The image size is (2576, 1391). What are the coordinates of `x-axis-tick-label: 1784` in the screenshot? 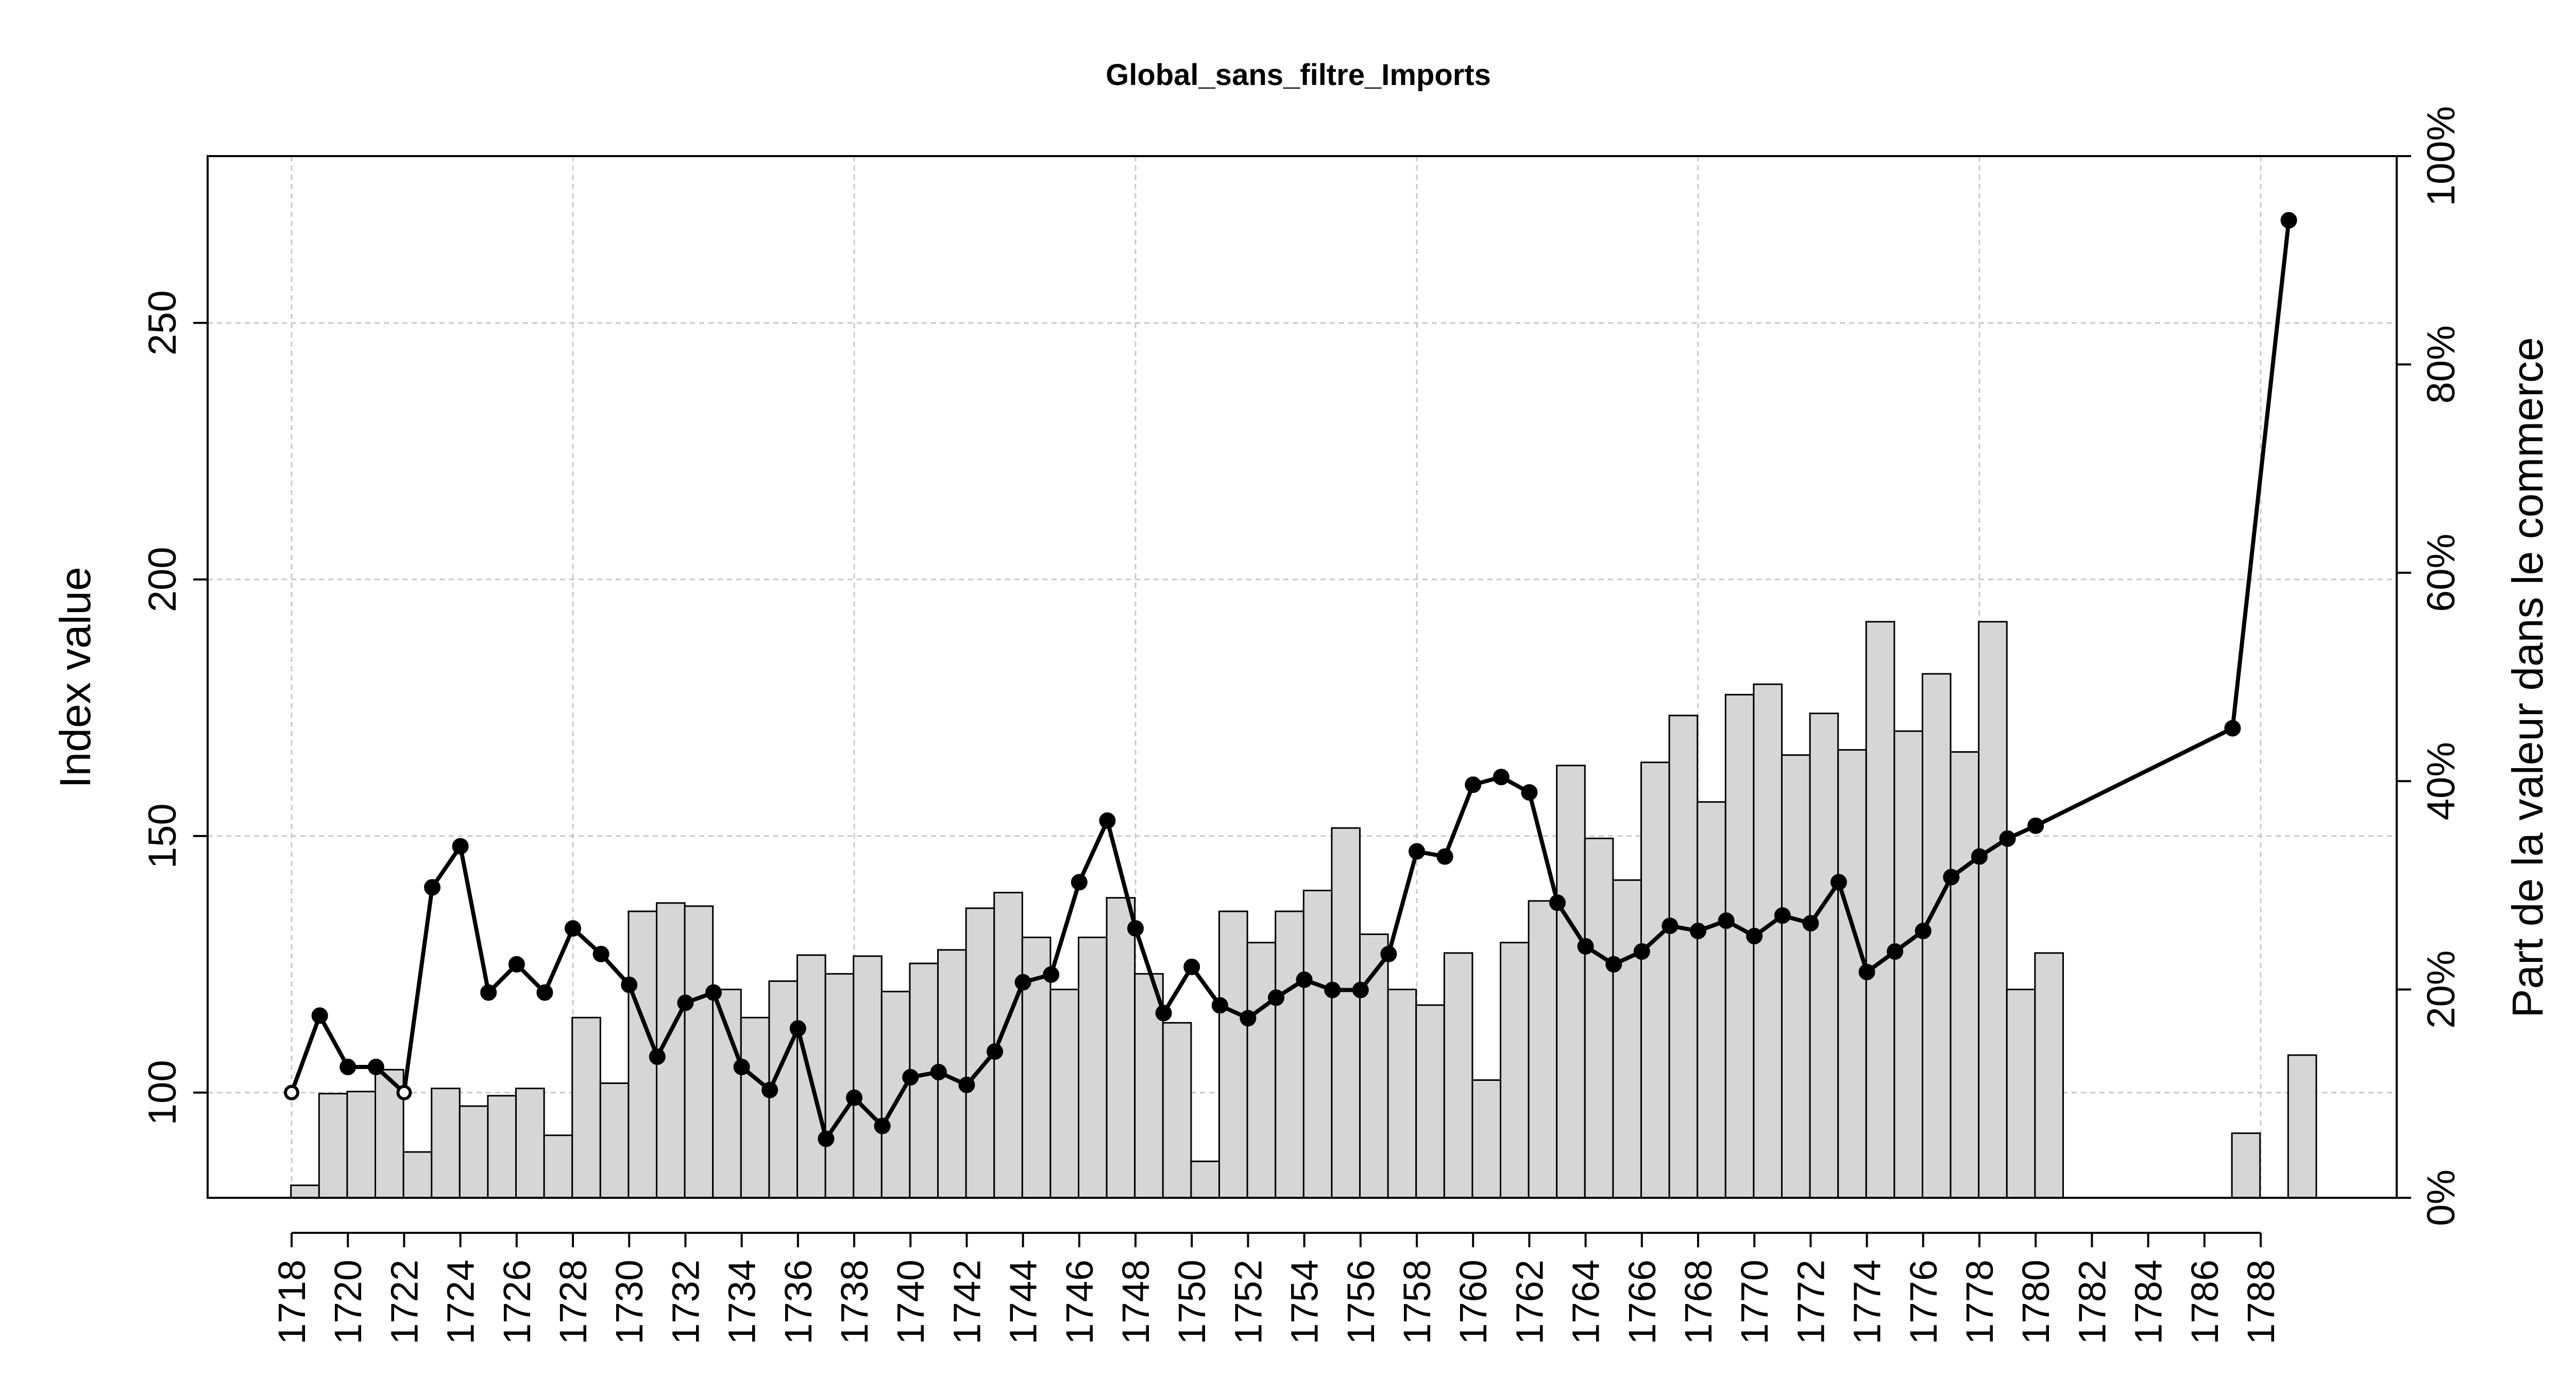 It's located at (2148, 1302).